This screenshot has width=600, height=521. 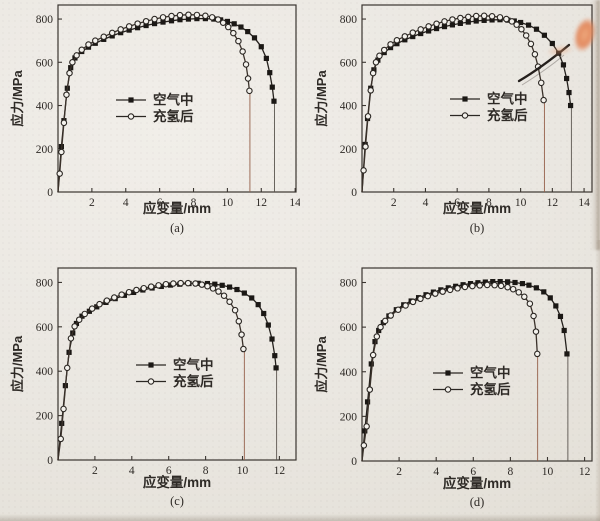 What do you see at coordinates (436, 472) in the screenshot?
I see `x-tick-label: 4` at bounding box center [436, 472].